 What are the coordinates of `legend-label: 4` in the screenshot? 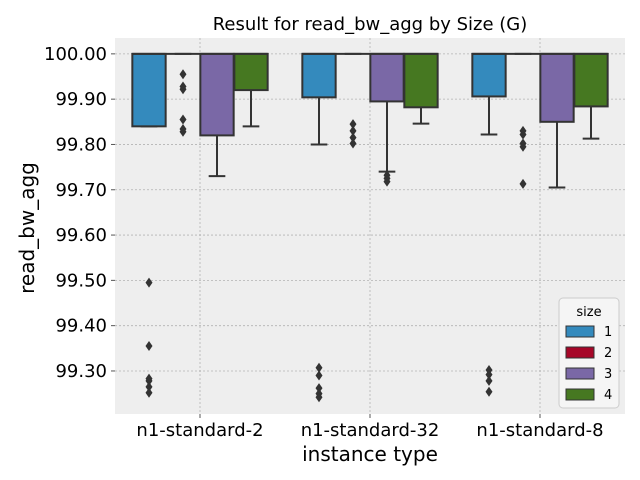 It's located at (608, 395).